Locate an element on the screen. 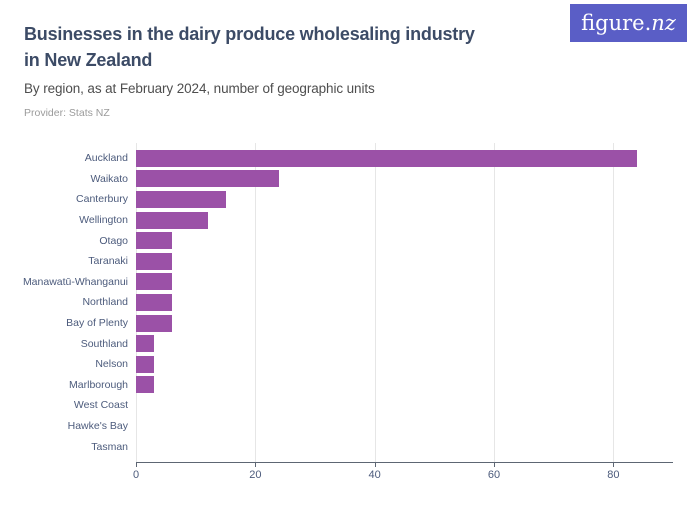 This screenshot has height=525, width=700. category-label: Bay of Plenty is located at coordinates (97, 323).